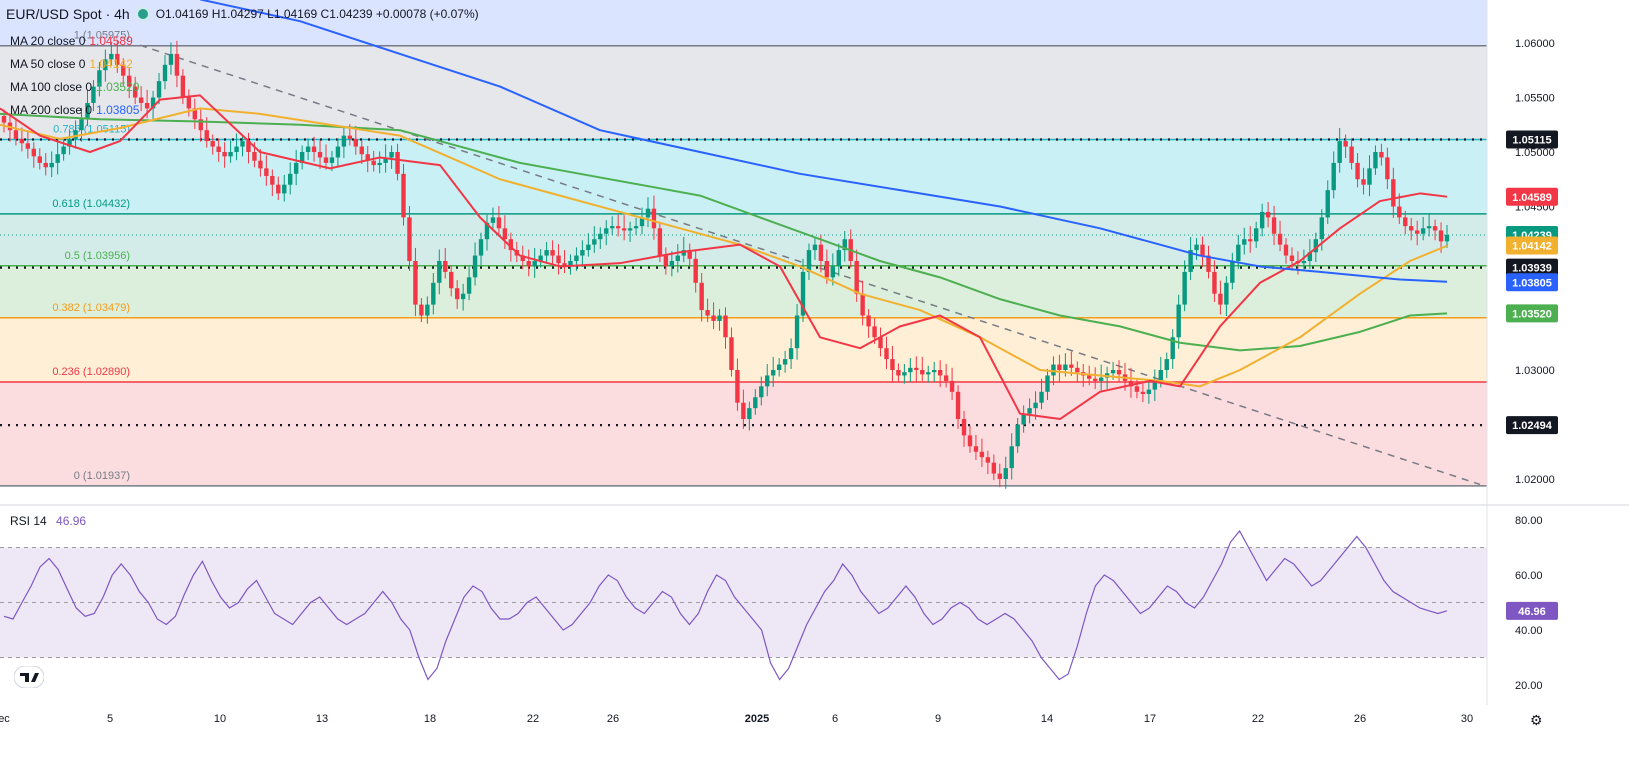 This screenshot has width=1629, height=760. What do you see at coordinates (1536, 720) in the screenshot?
I see `gear-icon: ⚙` at bounding box center [1536, 720].